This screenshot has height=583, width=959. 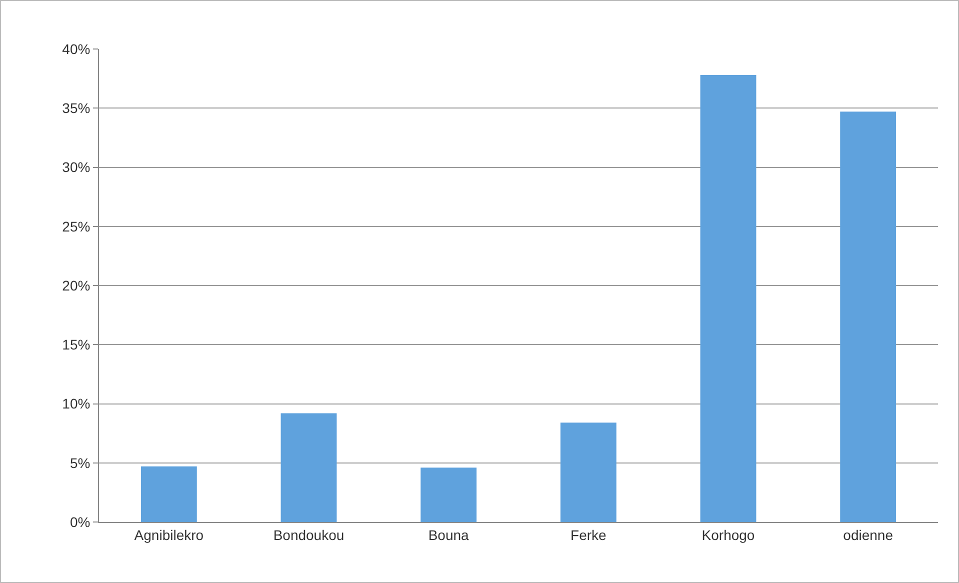 I want to click on y-tick-label: 40%, so click(x=76, y=48).